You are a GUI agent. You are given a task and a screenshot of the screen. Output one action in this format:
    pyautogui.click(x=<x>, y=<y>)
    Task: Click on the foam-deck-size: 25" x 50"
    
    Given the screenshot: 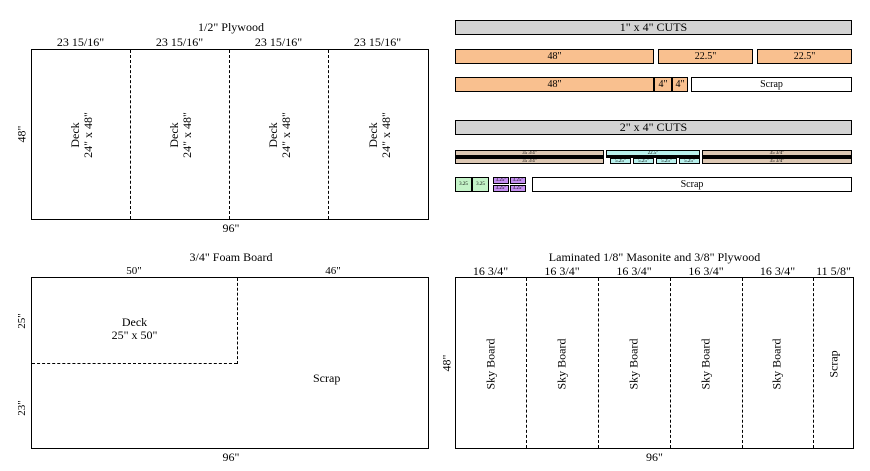 What is the action you would take?
    pyautogui.click(x=134, y=335)
    